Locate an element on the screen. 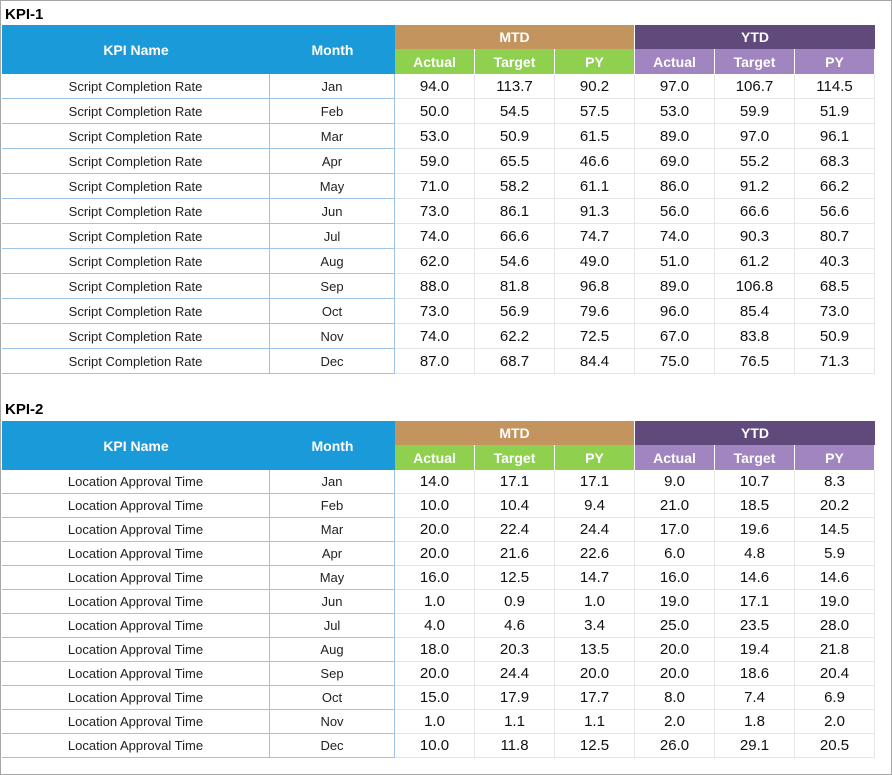  value: 91.3 is located at coordinates (595, 211).